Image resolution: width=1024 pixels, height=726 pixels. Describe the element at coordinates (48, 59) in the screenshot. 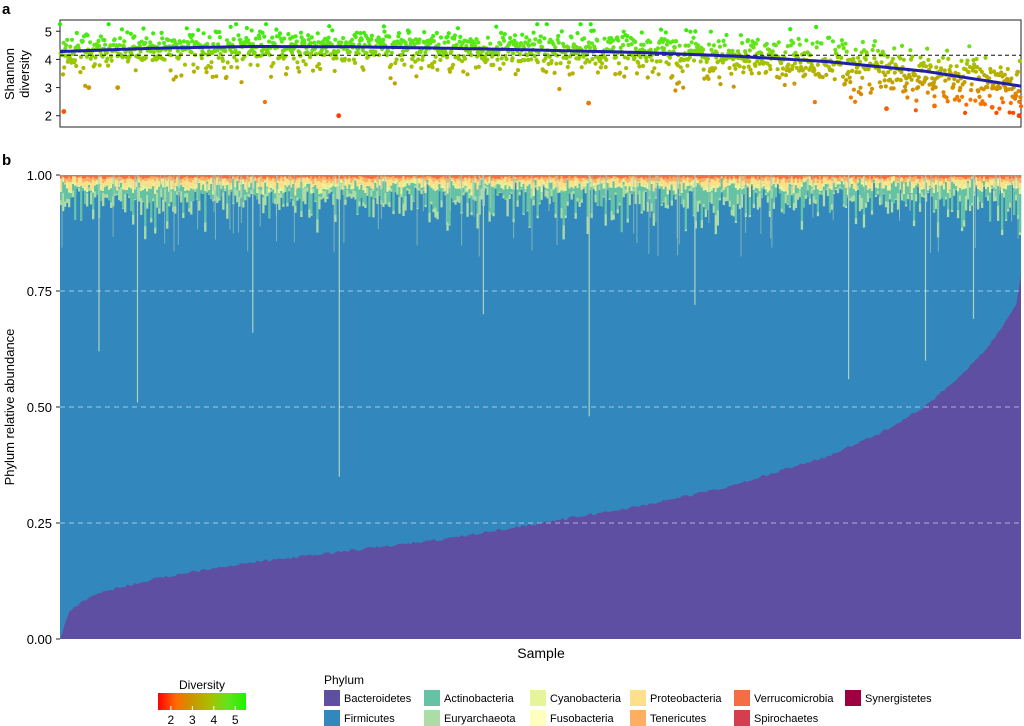

I see `y-tick-label: 4` at that location.